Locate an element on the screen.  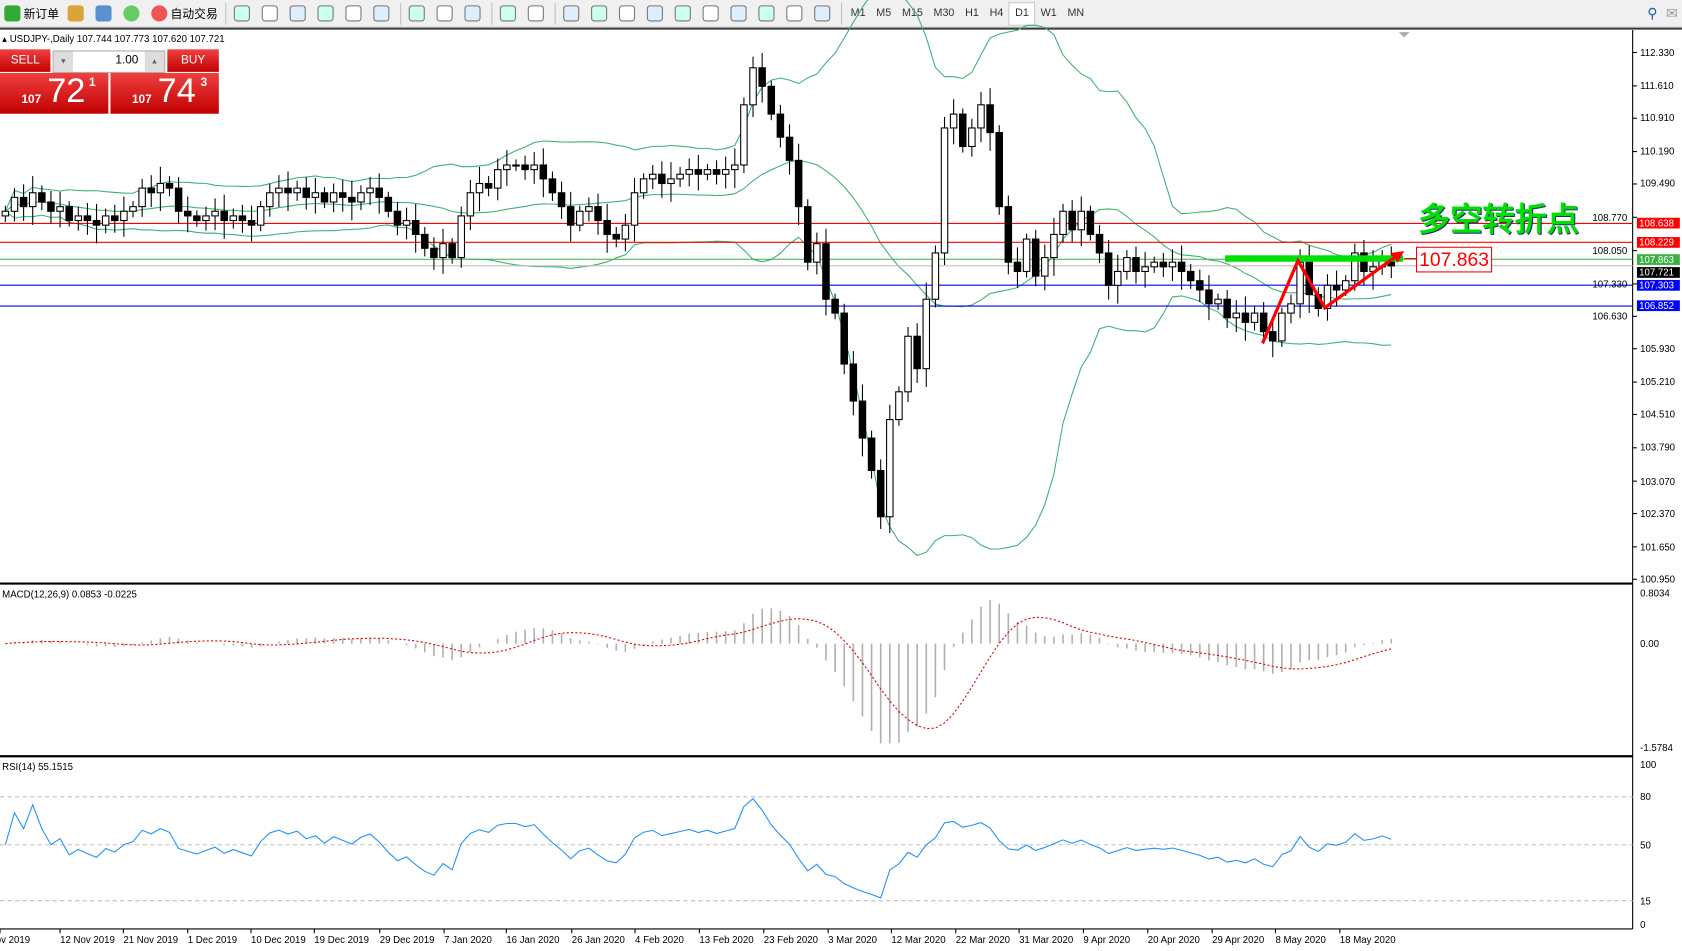
price-level-label: 107.303 is located at coordinates (1658, 285).